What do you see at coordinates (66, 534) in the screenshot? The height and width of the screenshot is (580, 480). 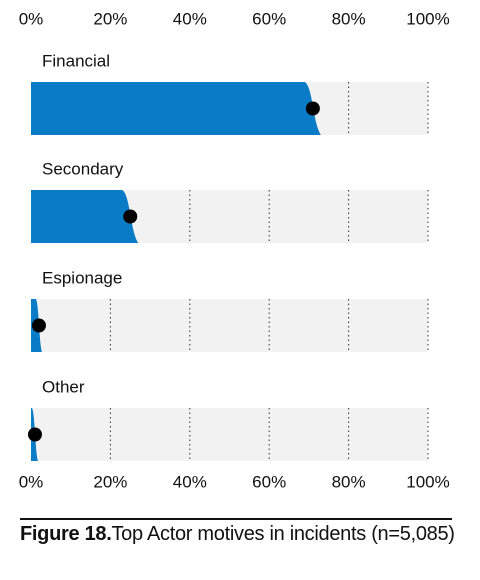 I see `caption-label: Figure 18.` at bounding box center [66, 534].